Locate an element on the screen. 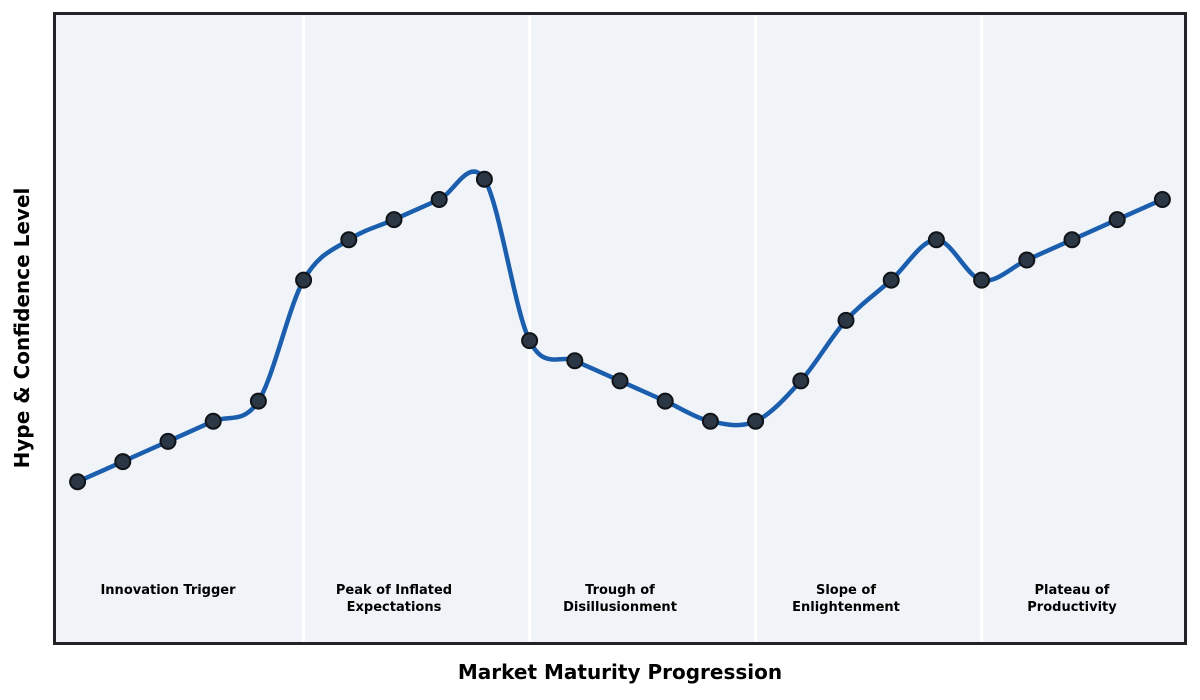  phase-label-innovation-trigger: Innovation Trigger is located at coordinates (168, 590).